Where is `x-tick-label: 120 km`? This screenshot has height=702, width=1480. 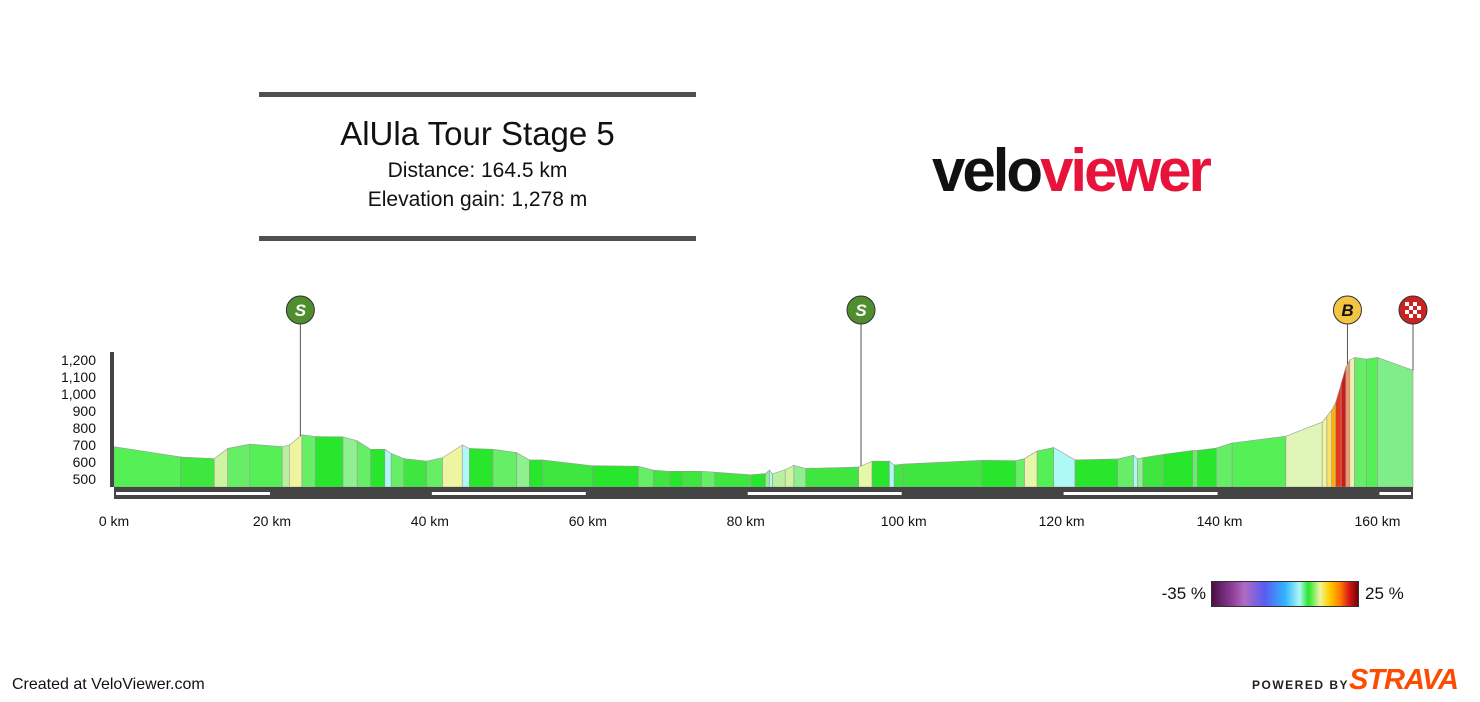 x-tick-label: 120 km is located at coordinates (1062, 521).